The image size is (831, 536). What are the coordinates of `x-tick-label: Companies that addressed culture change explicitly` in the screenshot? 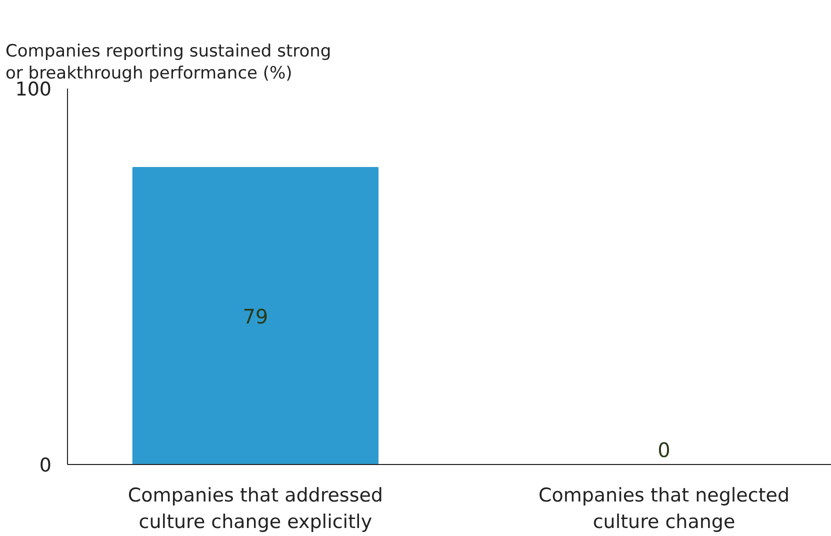 It's located at (255, 508).